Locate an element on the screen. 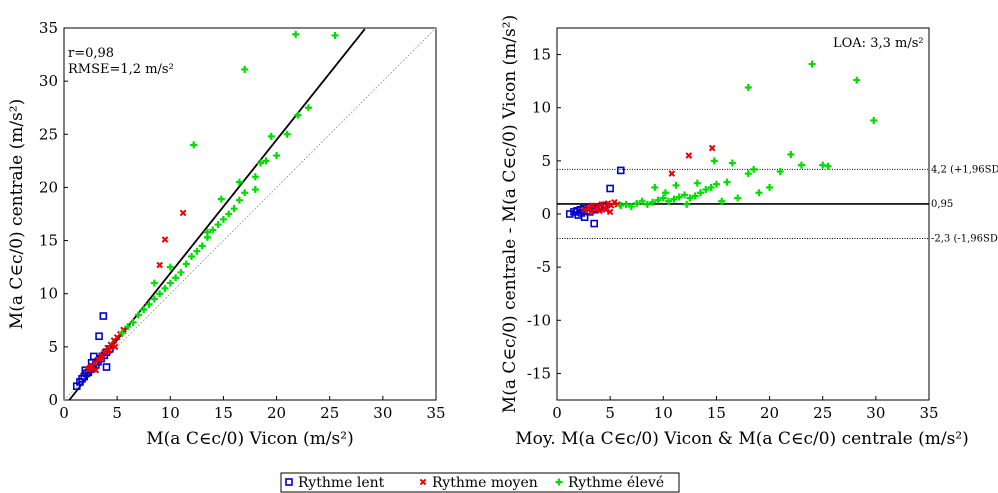 This screenshot has width=998, height=493. left-y-tick-label: 25 is located at coordinates (48, 134).